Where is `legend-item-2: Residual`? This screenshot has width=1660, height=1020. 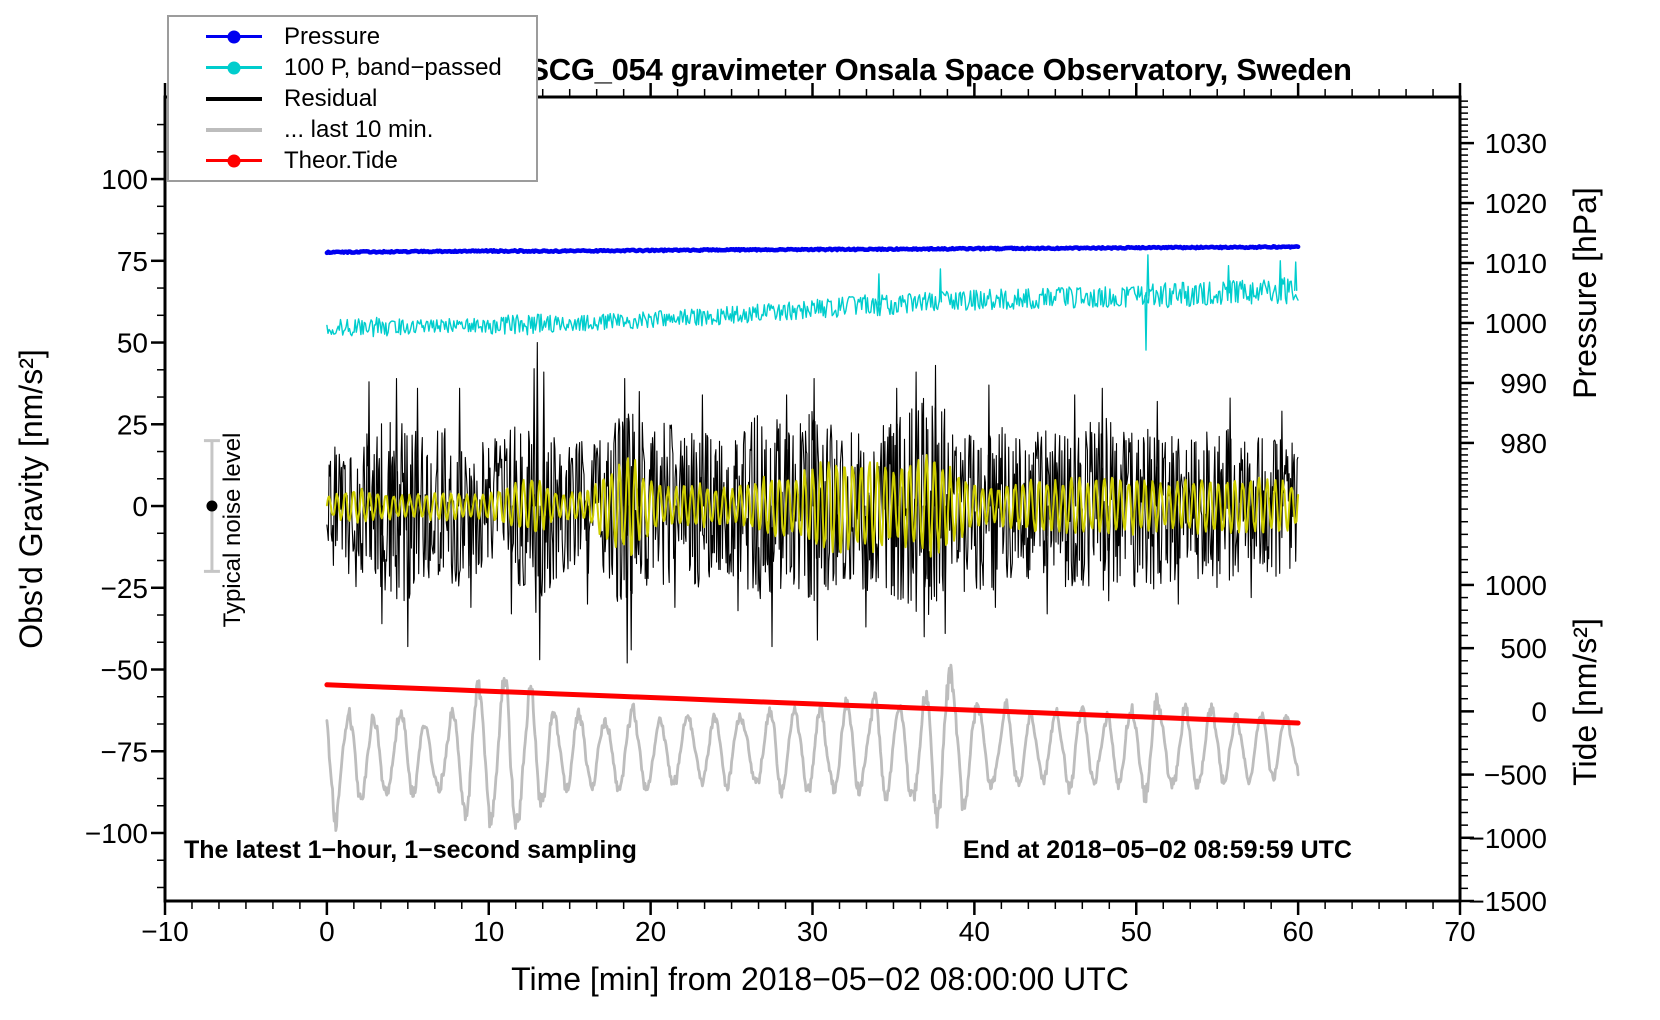 legend-item-2: Residual is located at coordinates (352, 98).